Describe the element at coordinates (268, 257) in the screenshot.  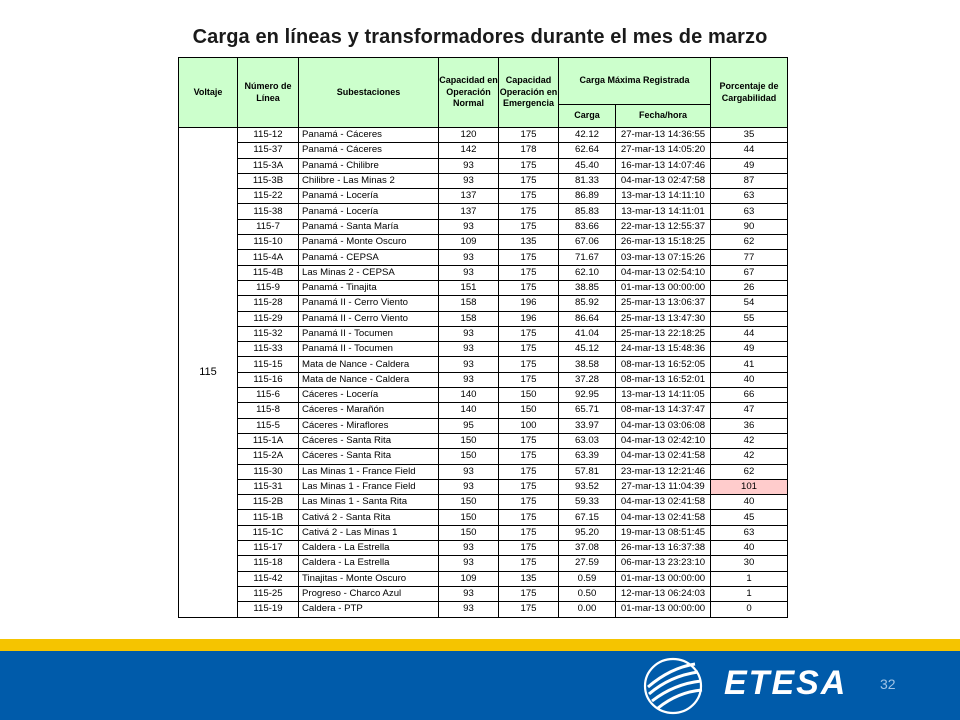
I see `line-number-cell: 115-4A` at that location.